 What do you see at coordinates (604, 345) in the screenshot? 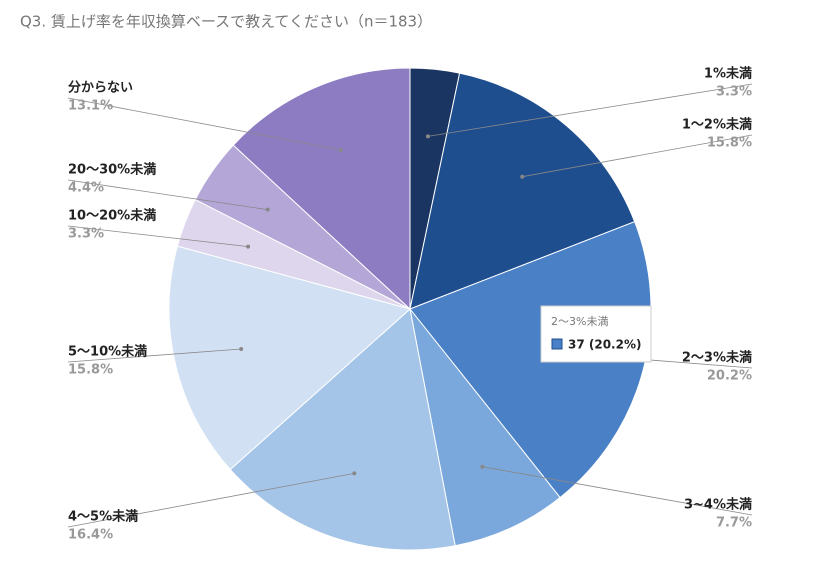
I see `tooltip-text: 37 (20.2%)` at bounding box center [604, 345].